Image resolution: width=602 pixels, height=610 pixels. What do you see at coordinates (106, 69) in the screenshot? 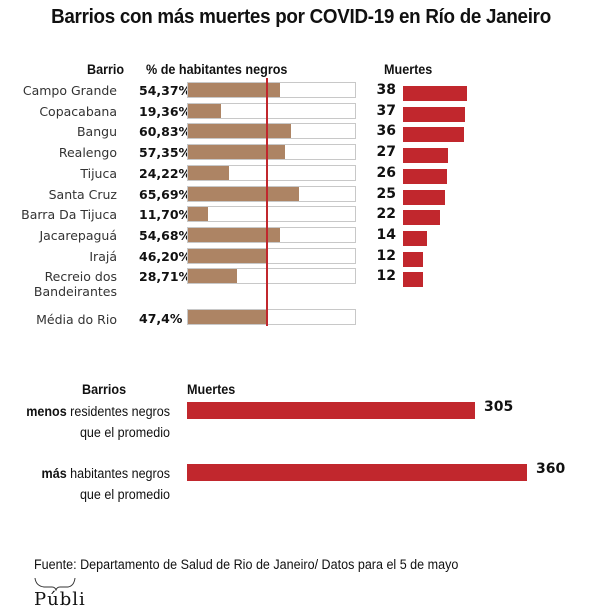
I see `header-barrio: Barrio` at bounding box center [106, 69].